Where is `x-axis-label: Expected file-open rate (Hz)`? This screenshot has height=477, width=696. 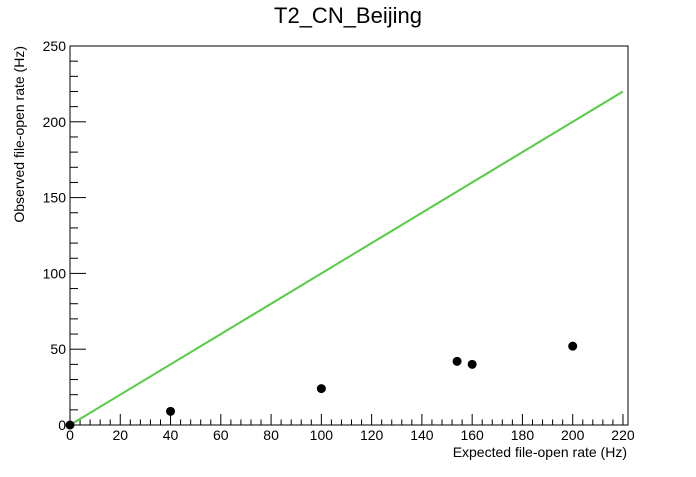 x-axis-label: Expected file-open rate (Hz) is located at coordinates (540, 452).